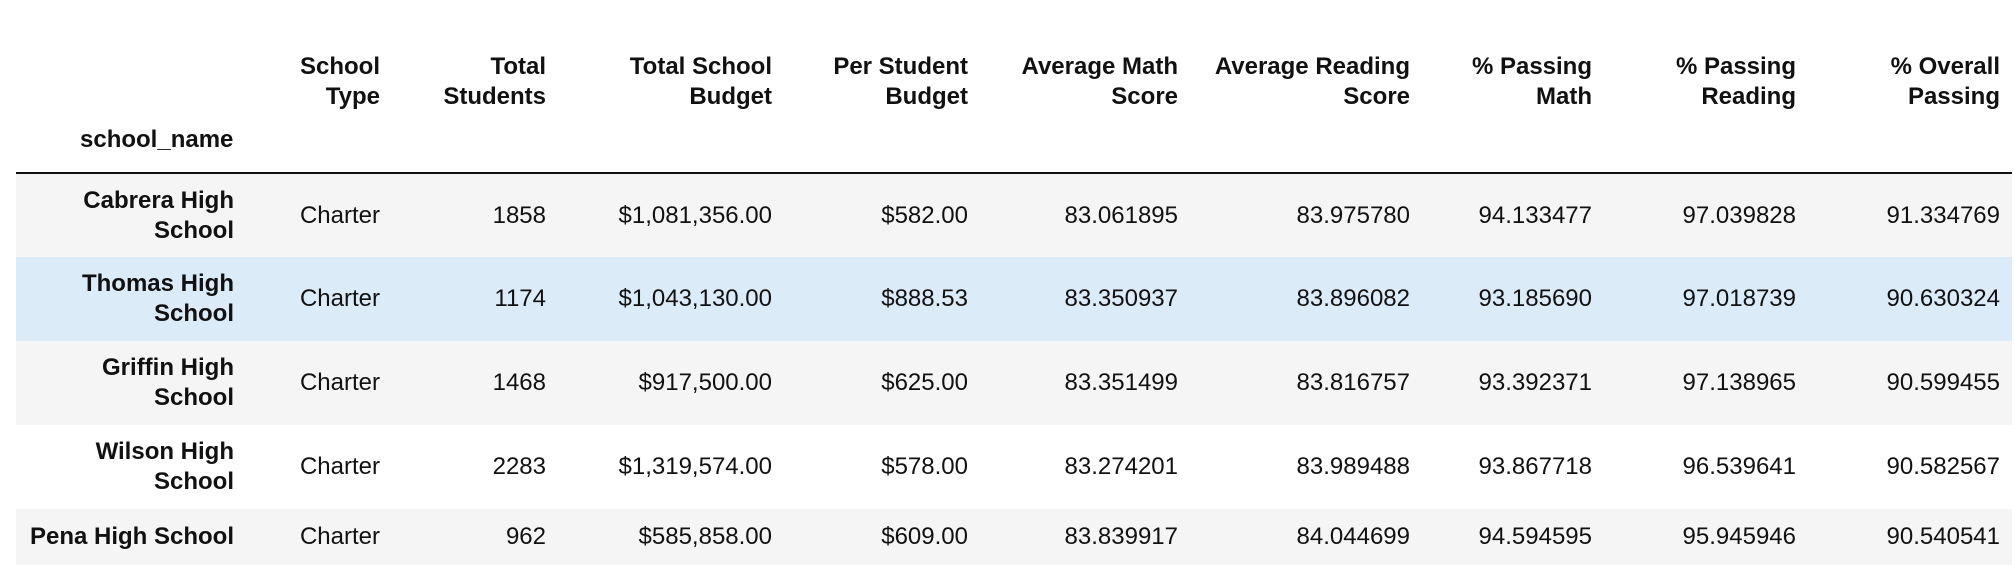  Describe the element at coordinates (1535, 466) in the screenshot. I see `cell-percent-passing-math: 93.867718` at that location.